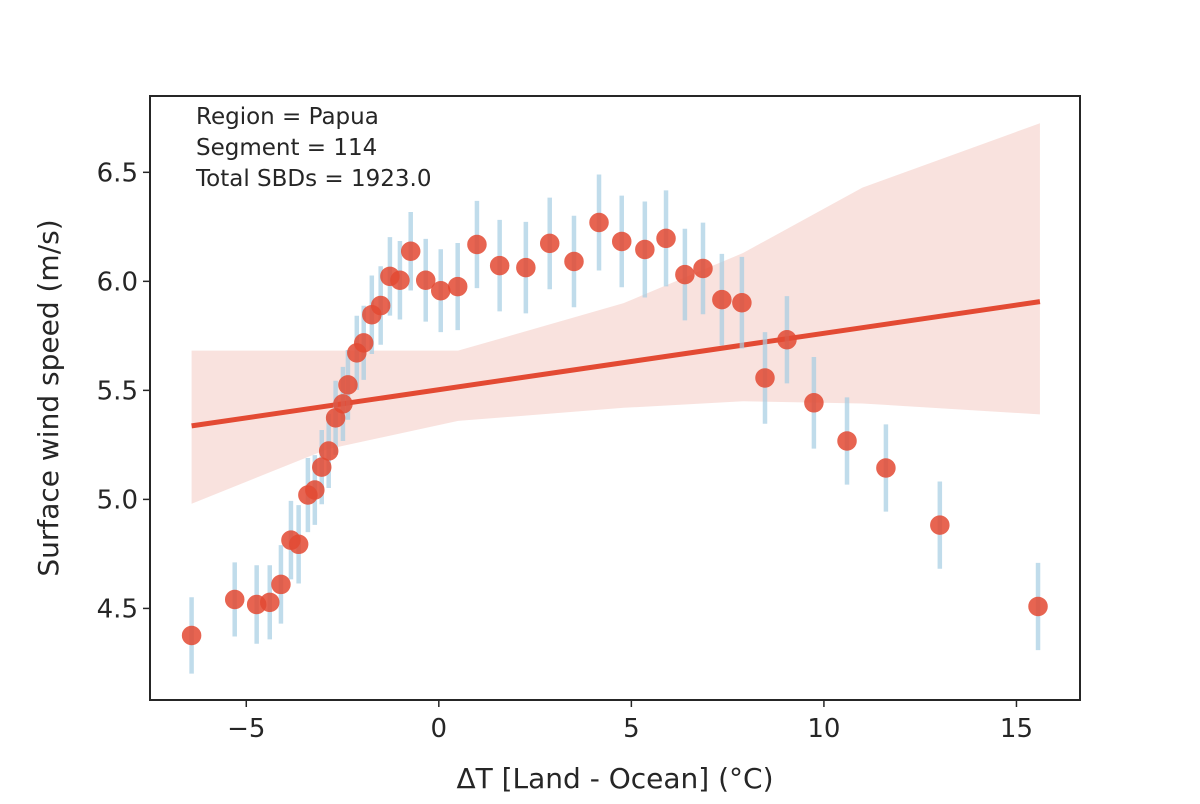  What do you see at coordinates (631, 729) in the screenshot?
I see `x-tick-label: 5` at bounding box center [631, 729].